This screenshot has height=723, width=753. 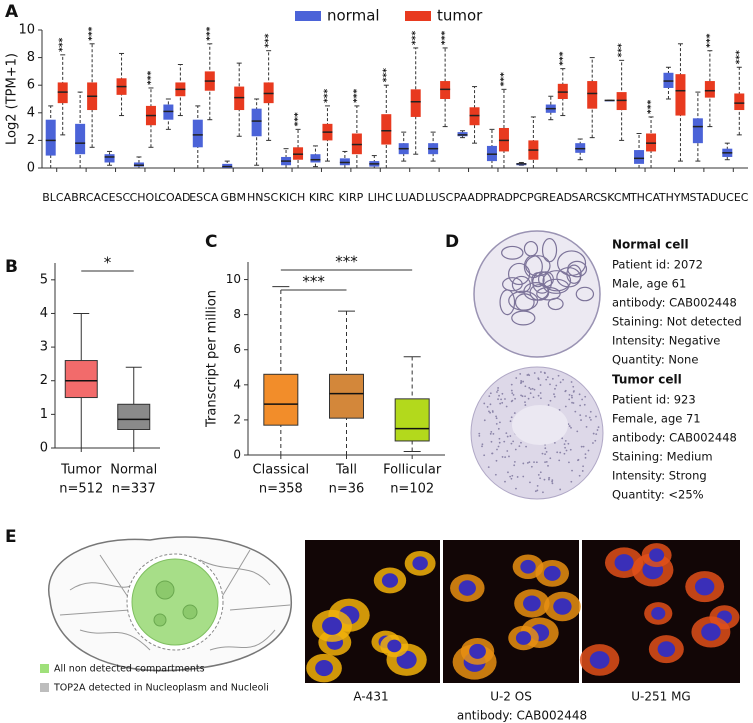 I want to click on tissue-info: Quantity: None, so click(x=655, y=360).